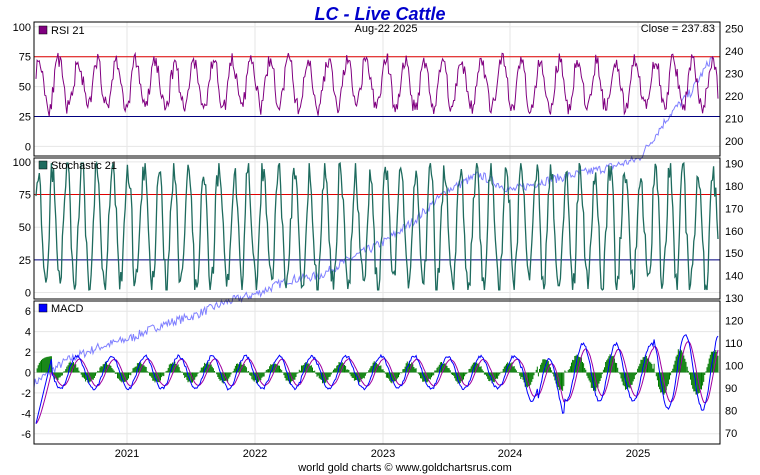 This screenshot has height=475, width=760. I want to click on x-tick-label: 2024, so click(510, 454).